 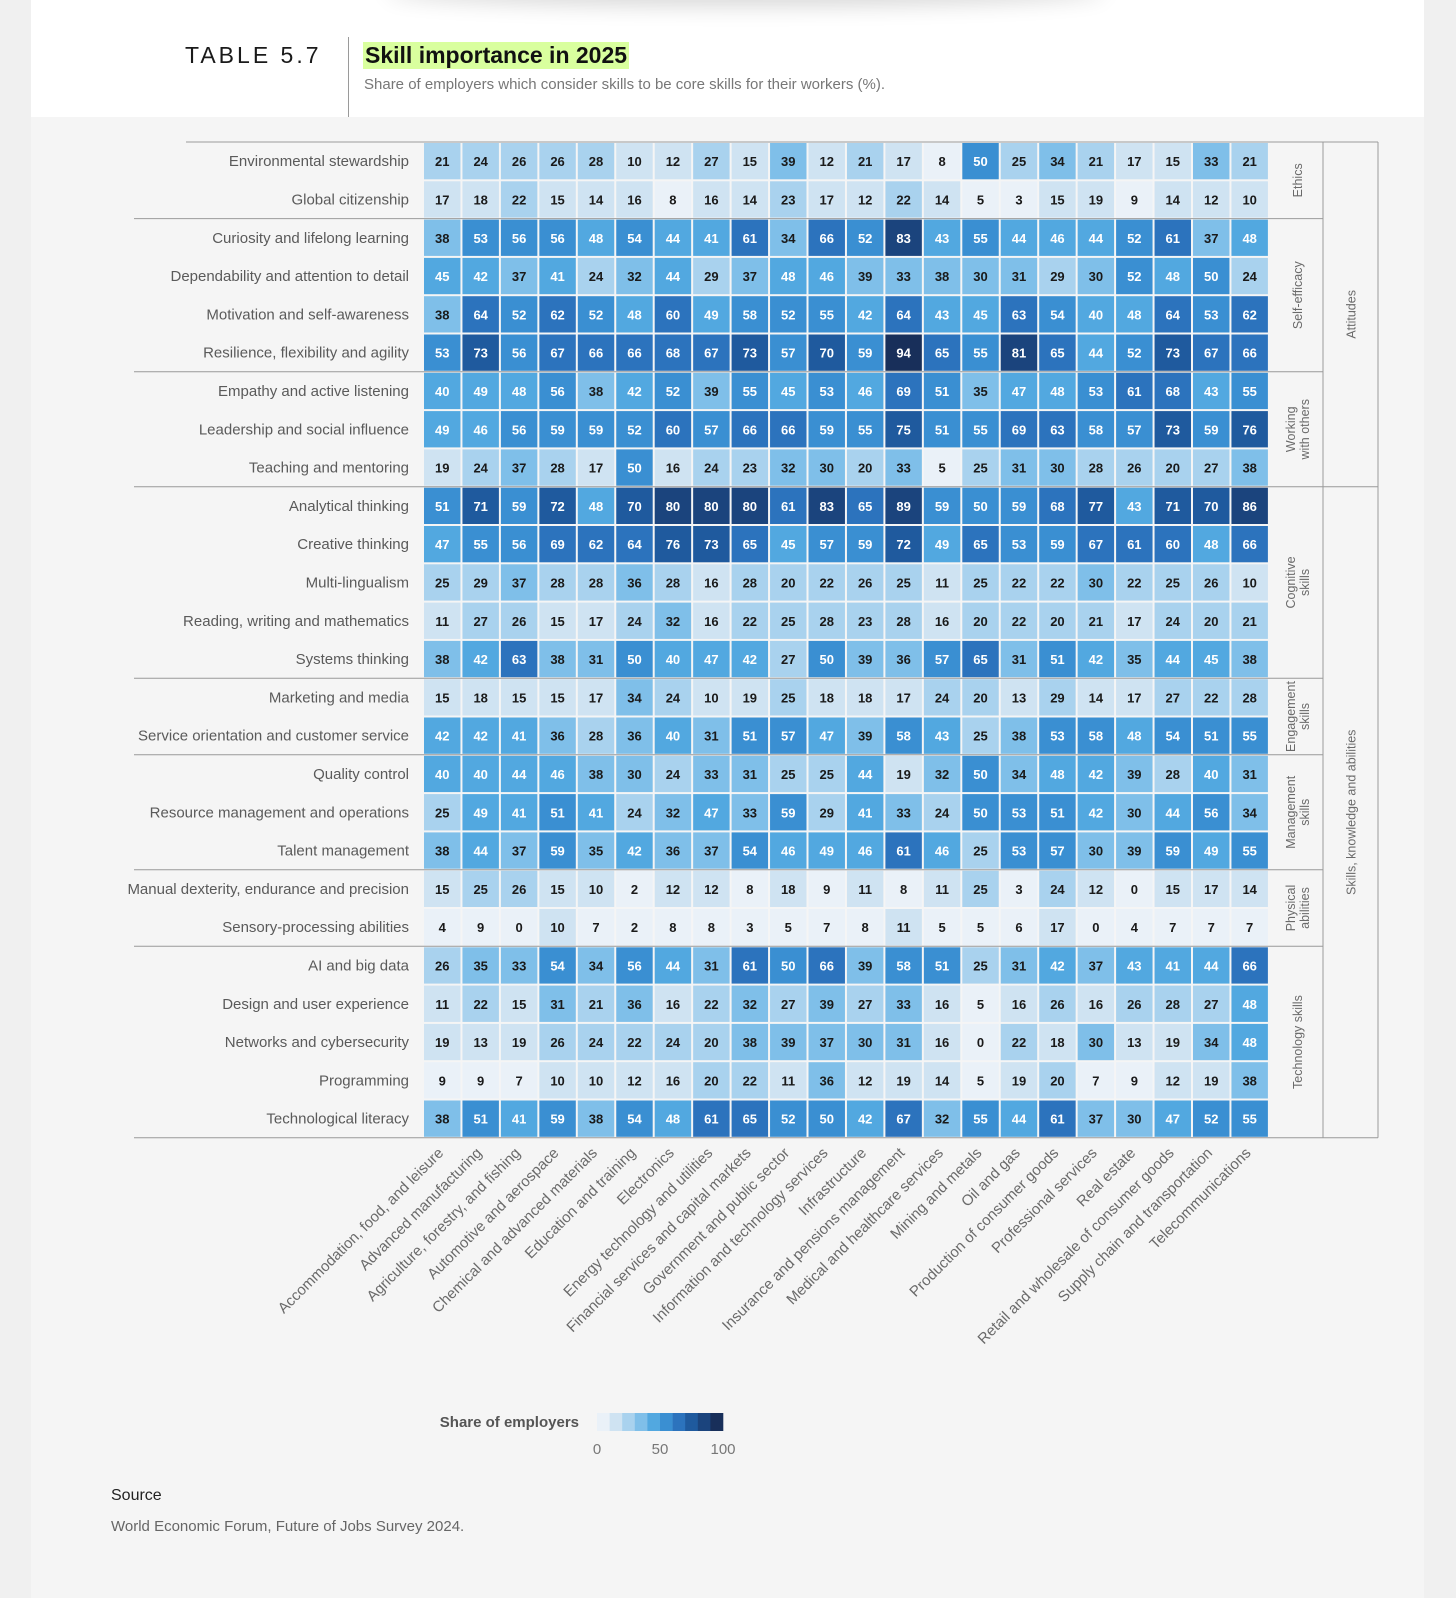 What do you see at coordinates (1019, 774) in the screenshot?
I see `cell-value: 34` at bounding box center [1019, 774].